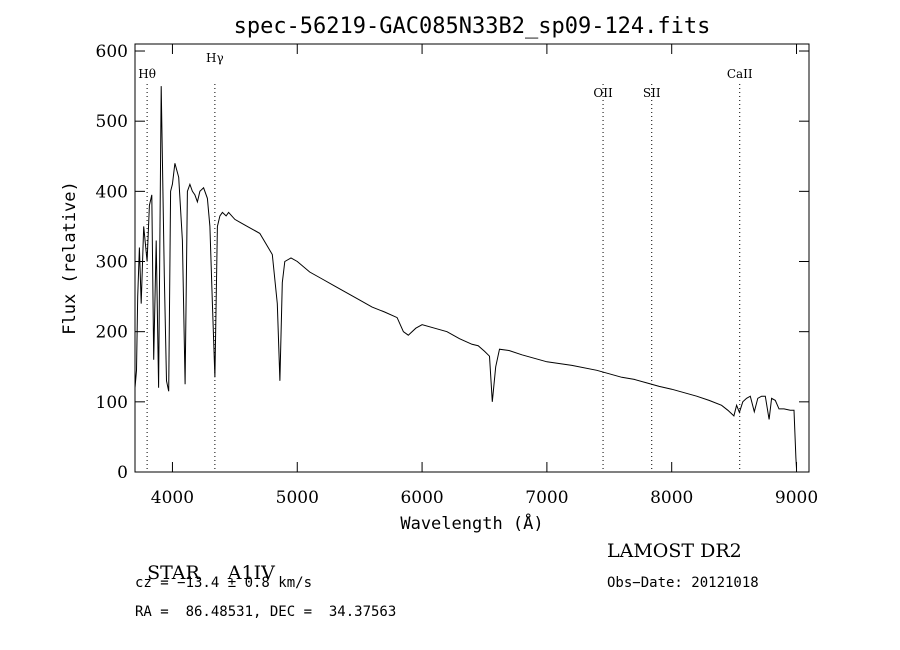 This screenshot has height=650, width=900. What do you see at coordinates (112, 52) in the screenshot?
I see `y-tick-label: 600` at bounding box center [112, 52].